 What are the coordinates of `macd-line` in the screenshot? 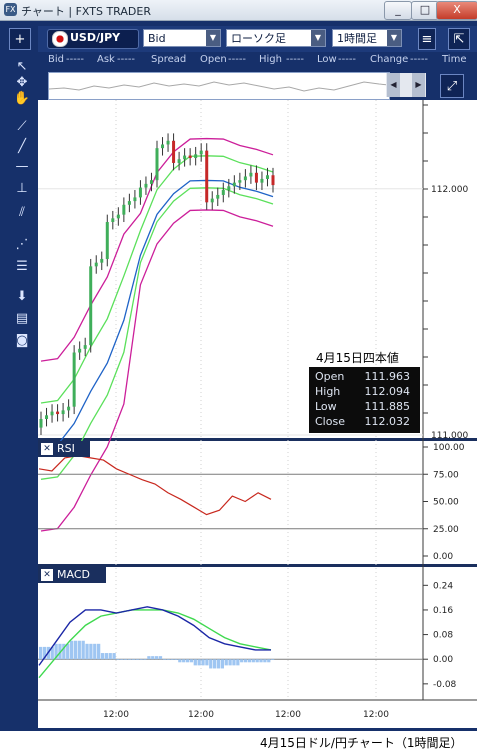 It's located at (154, 636).